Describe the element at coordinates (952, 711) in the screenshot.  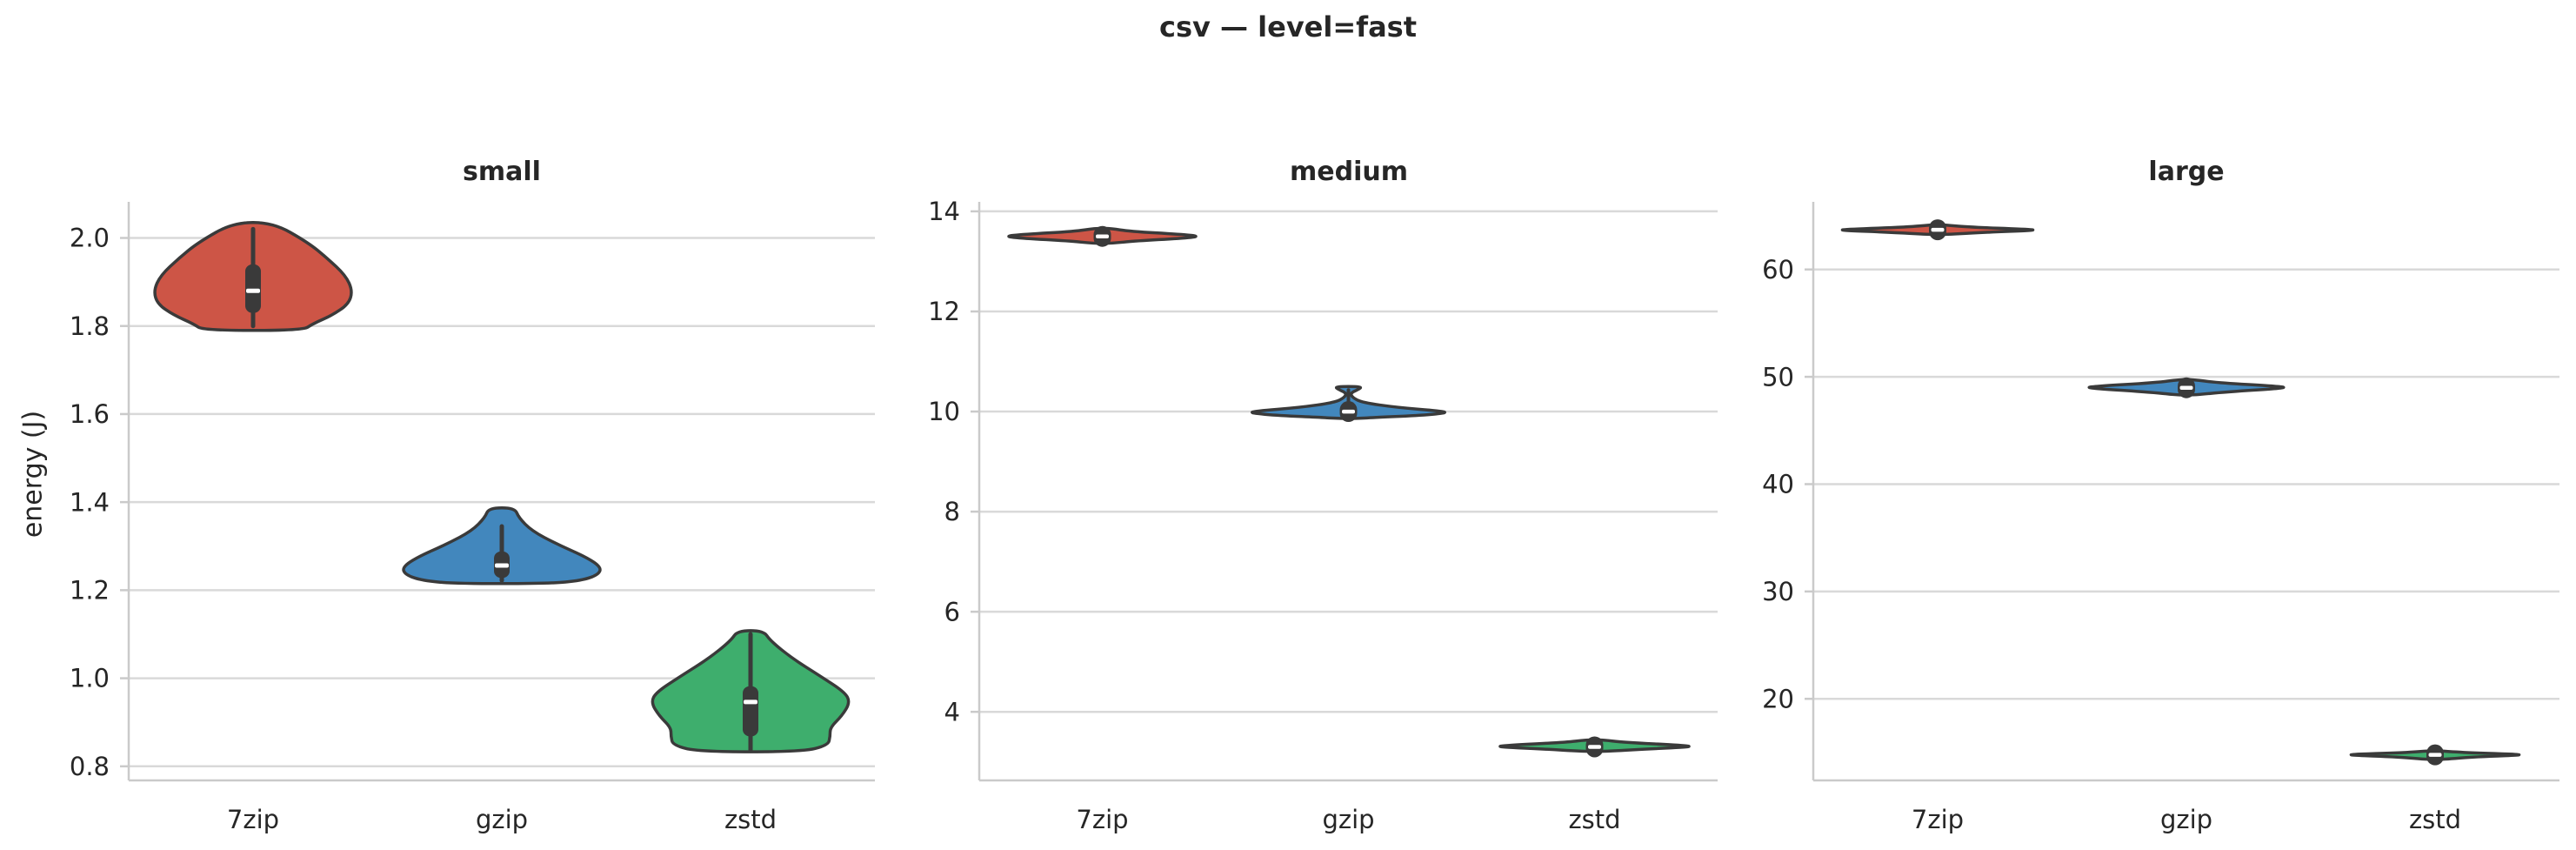
I see `y-tick-label: 4` at that location.